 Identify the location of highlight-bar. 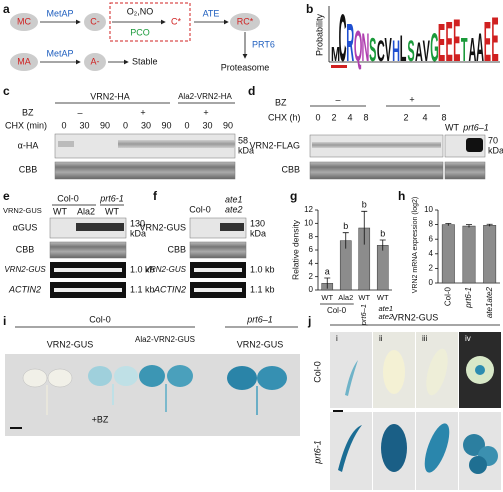
(339, 66).